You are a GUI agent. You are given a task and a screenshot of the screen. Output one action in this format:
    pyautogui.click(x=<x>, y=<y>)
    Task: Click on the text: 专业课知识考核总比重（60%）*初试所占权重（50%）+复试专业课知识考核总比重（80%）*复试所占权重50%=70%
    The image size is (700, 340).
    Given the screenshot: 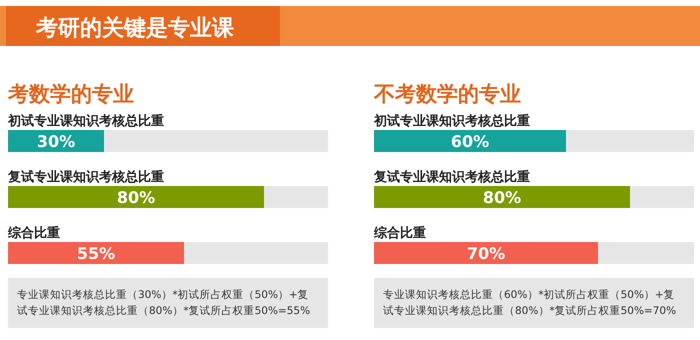 What is the action you would take?
    pyautogui.click(x=529, y=302)
    